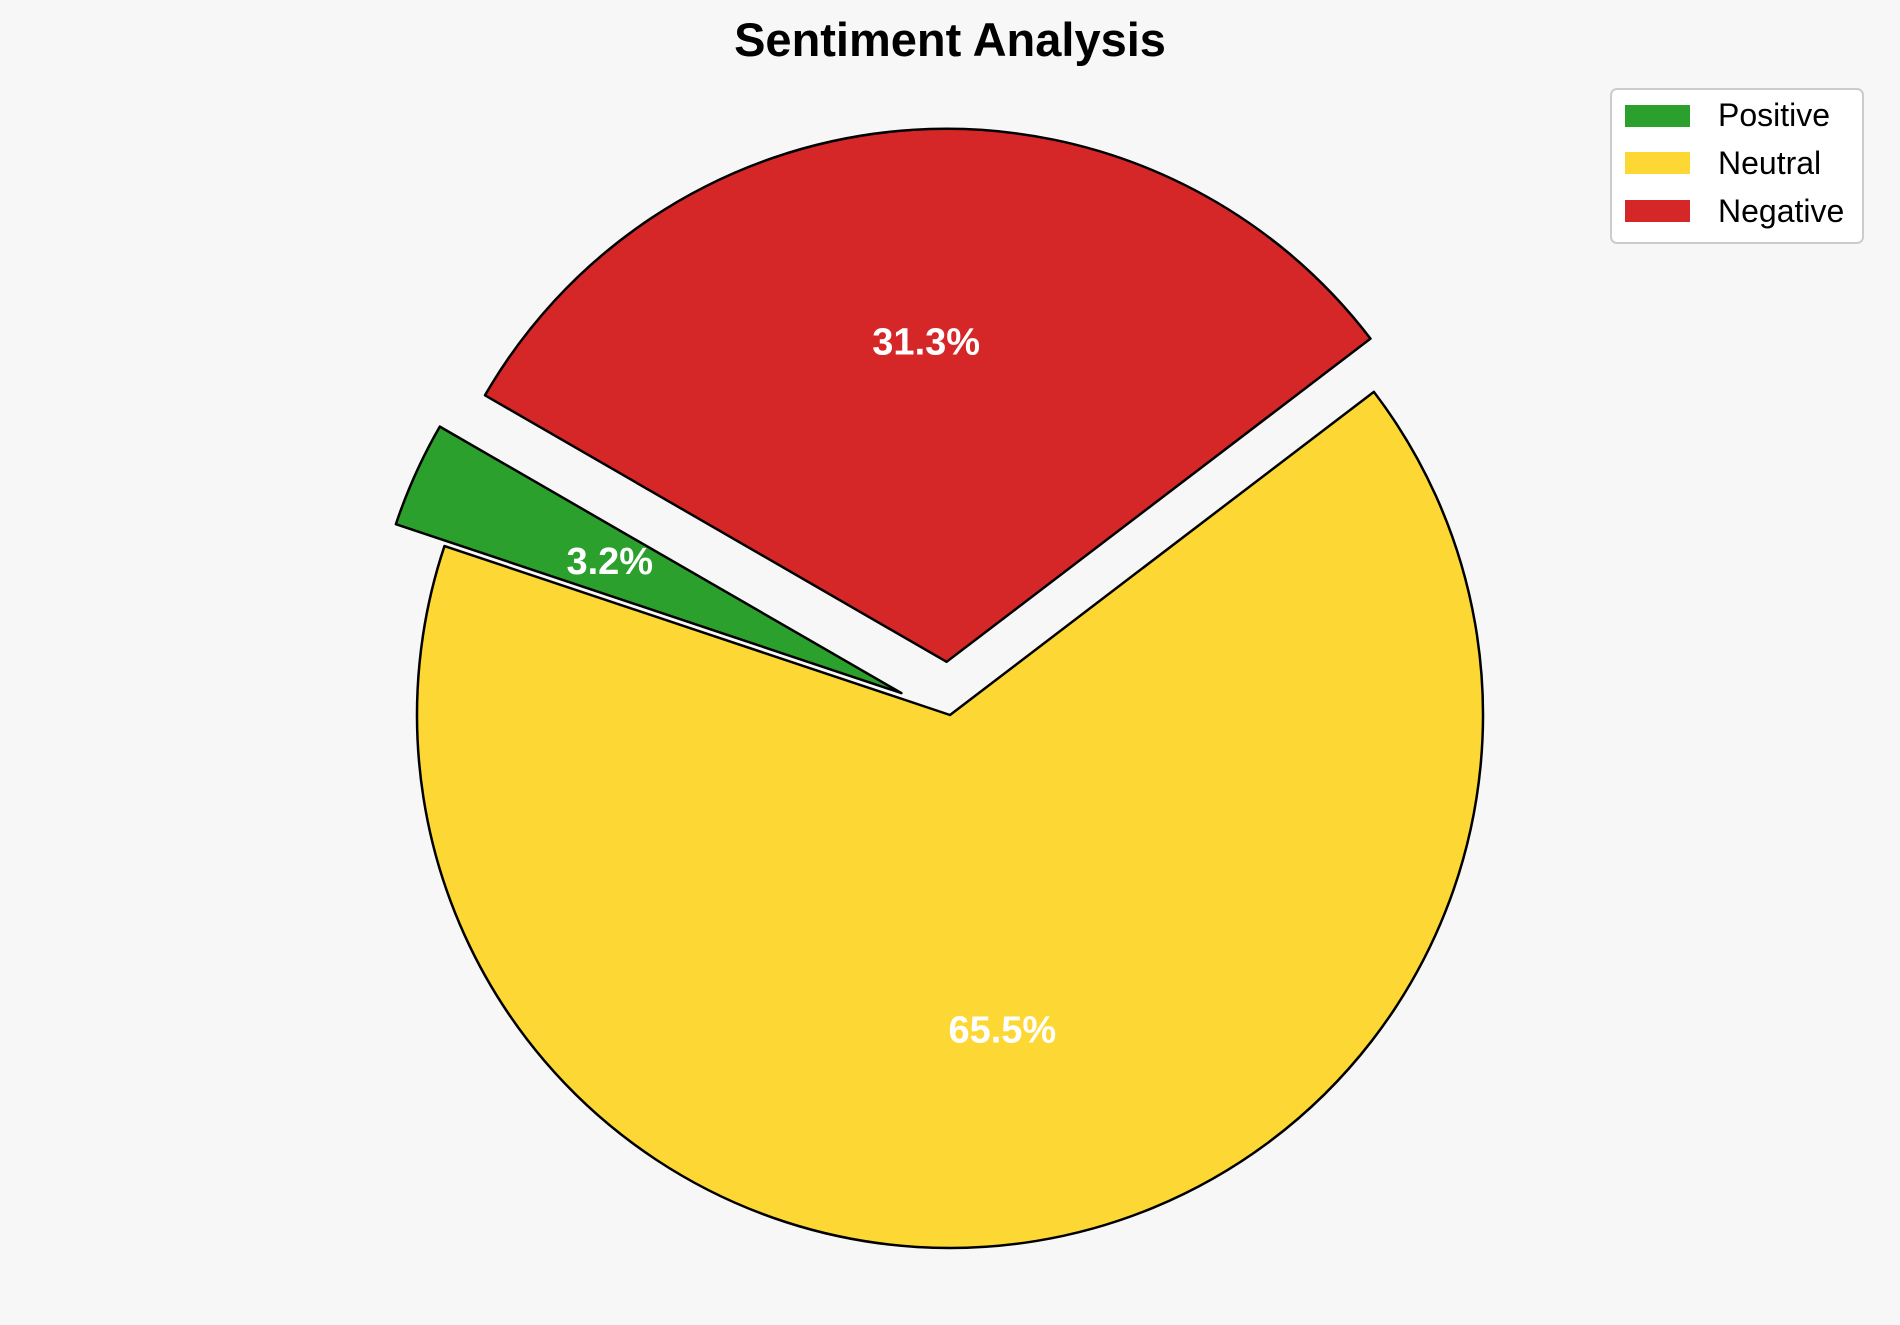 The image size is (1900, 1325). Describe the element at coordinates (1769, 163) in the screenshot. I see `legend-label-neutral: Neutral` at that location.